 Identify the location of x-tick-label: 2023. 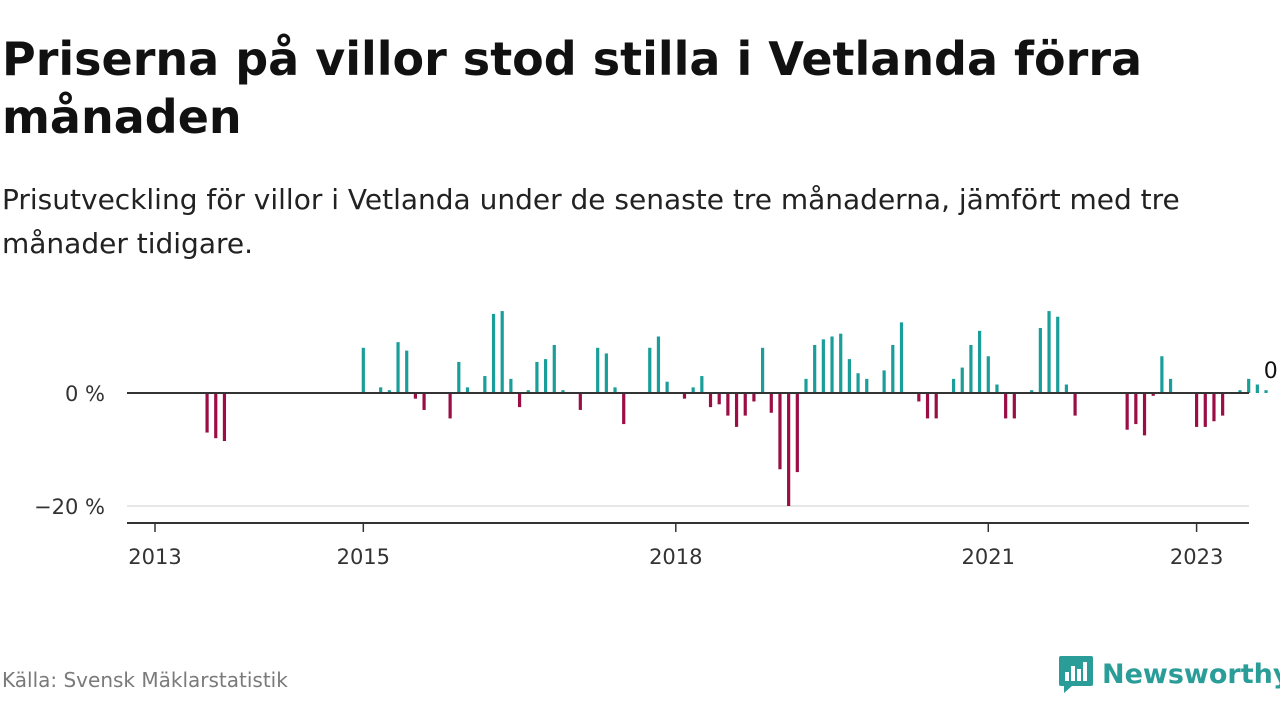
(1196, 557).